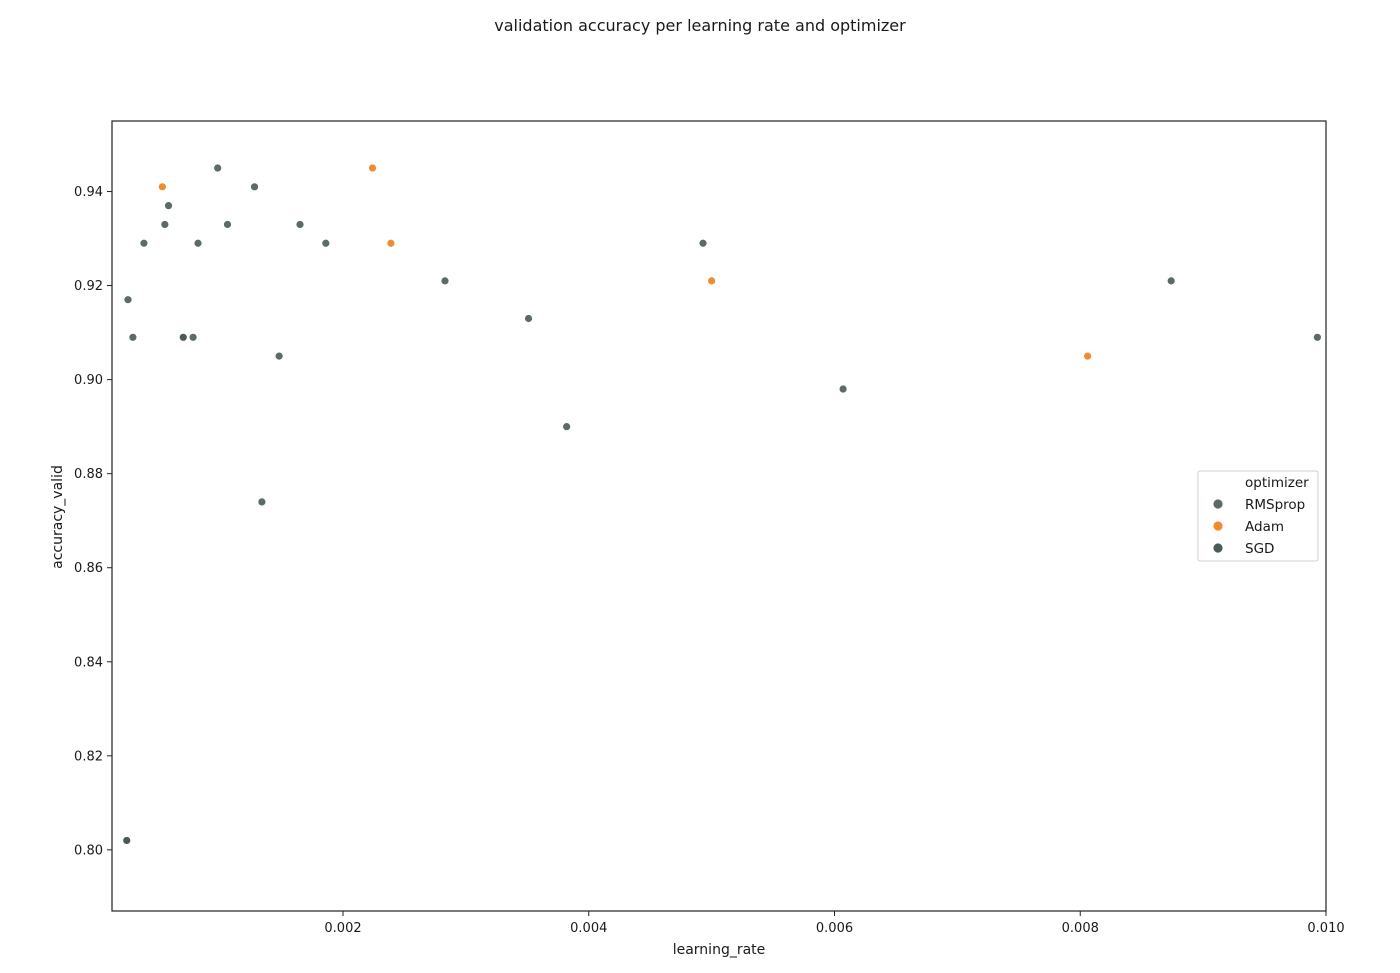  What do you see at coordinates (88, 756) in the screenshot?
I see `y-tick-label: 0.82` at bounding box center [88, 756].